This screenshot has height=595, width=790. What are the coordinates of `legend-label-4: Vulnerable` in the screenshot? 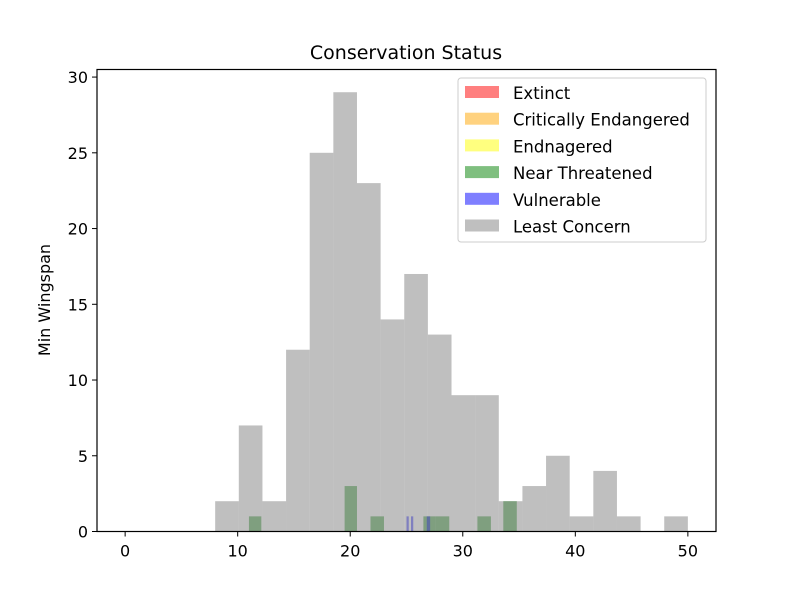 It's located at (557, 200).